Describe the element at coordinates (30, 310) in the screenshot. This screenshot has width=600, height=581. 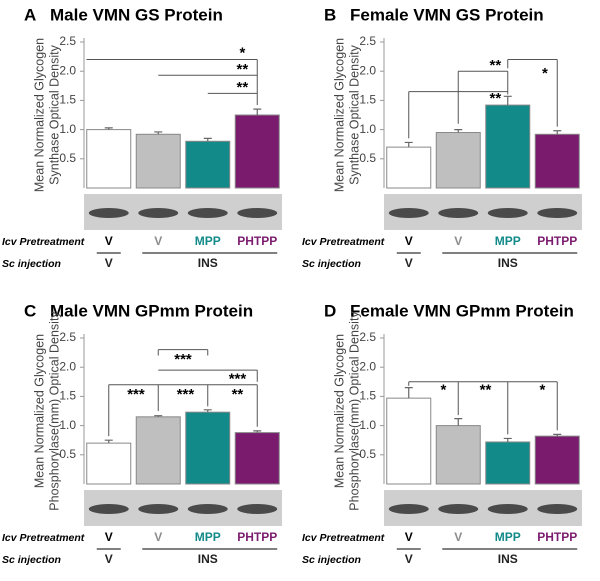
I see `panel-letter: C` at that location.